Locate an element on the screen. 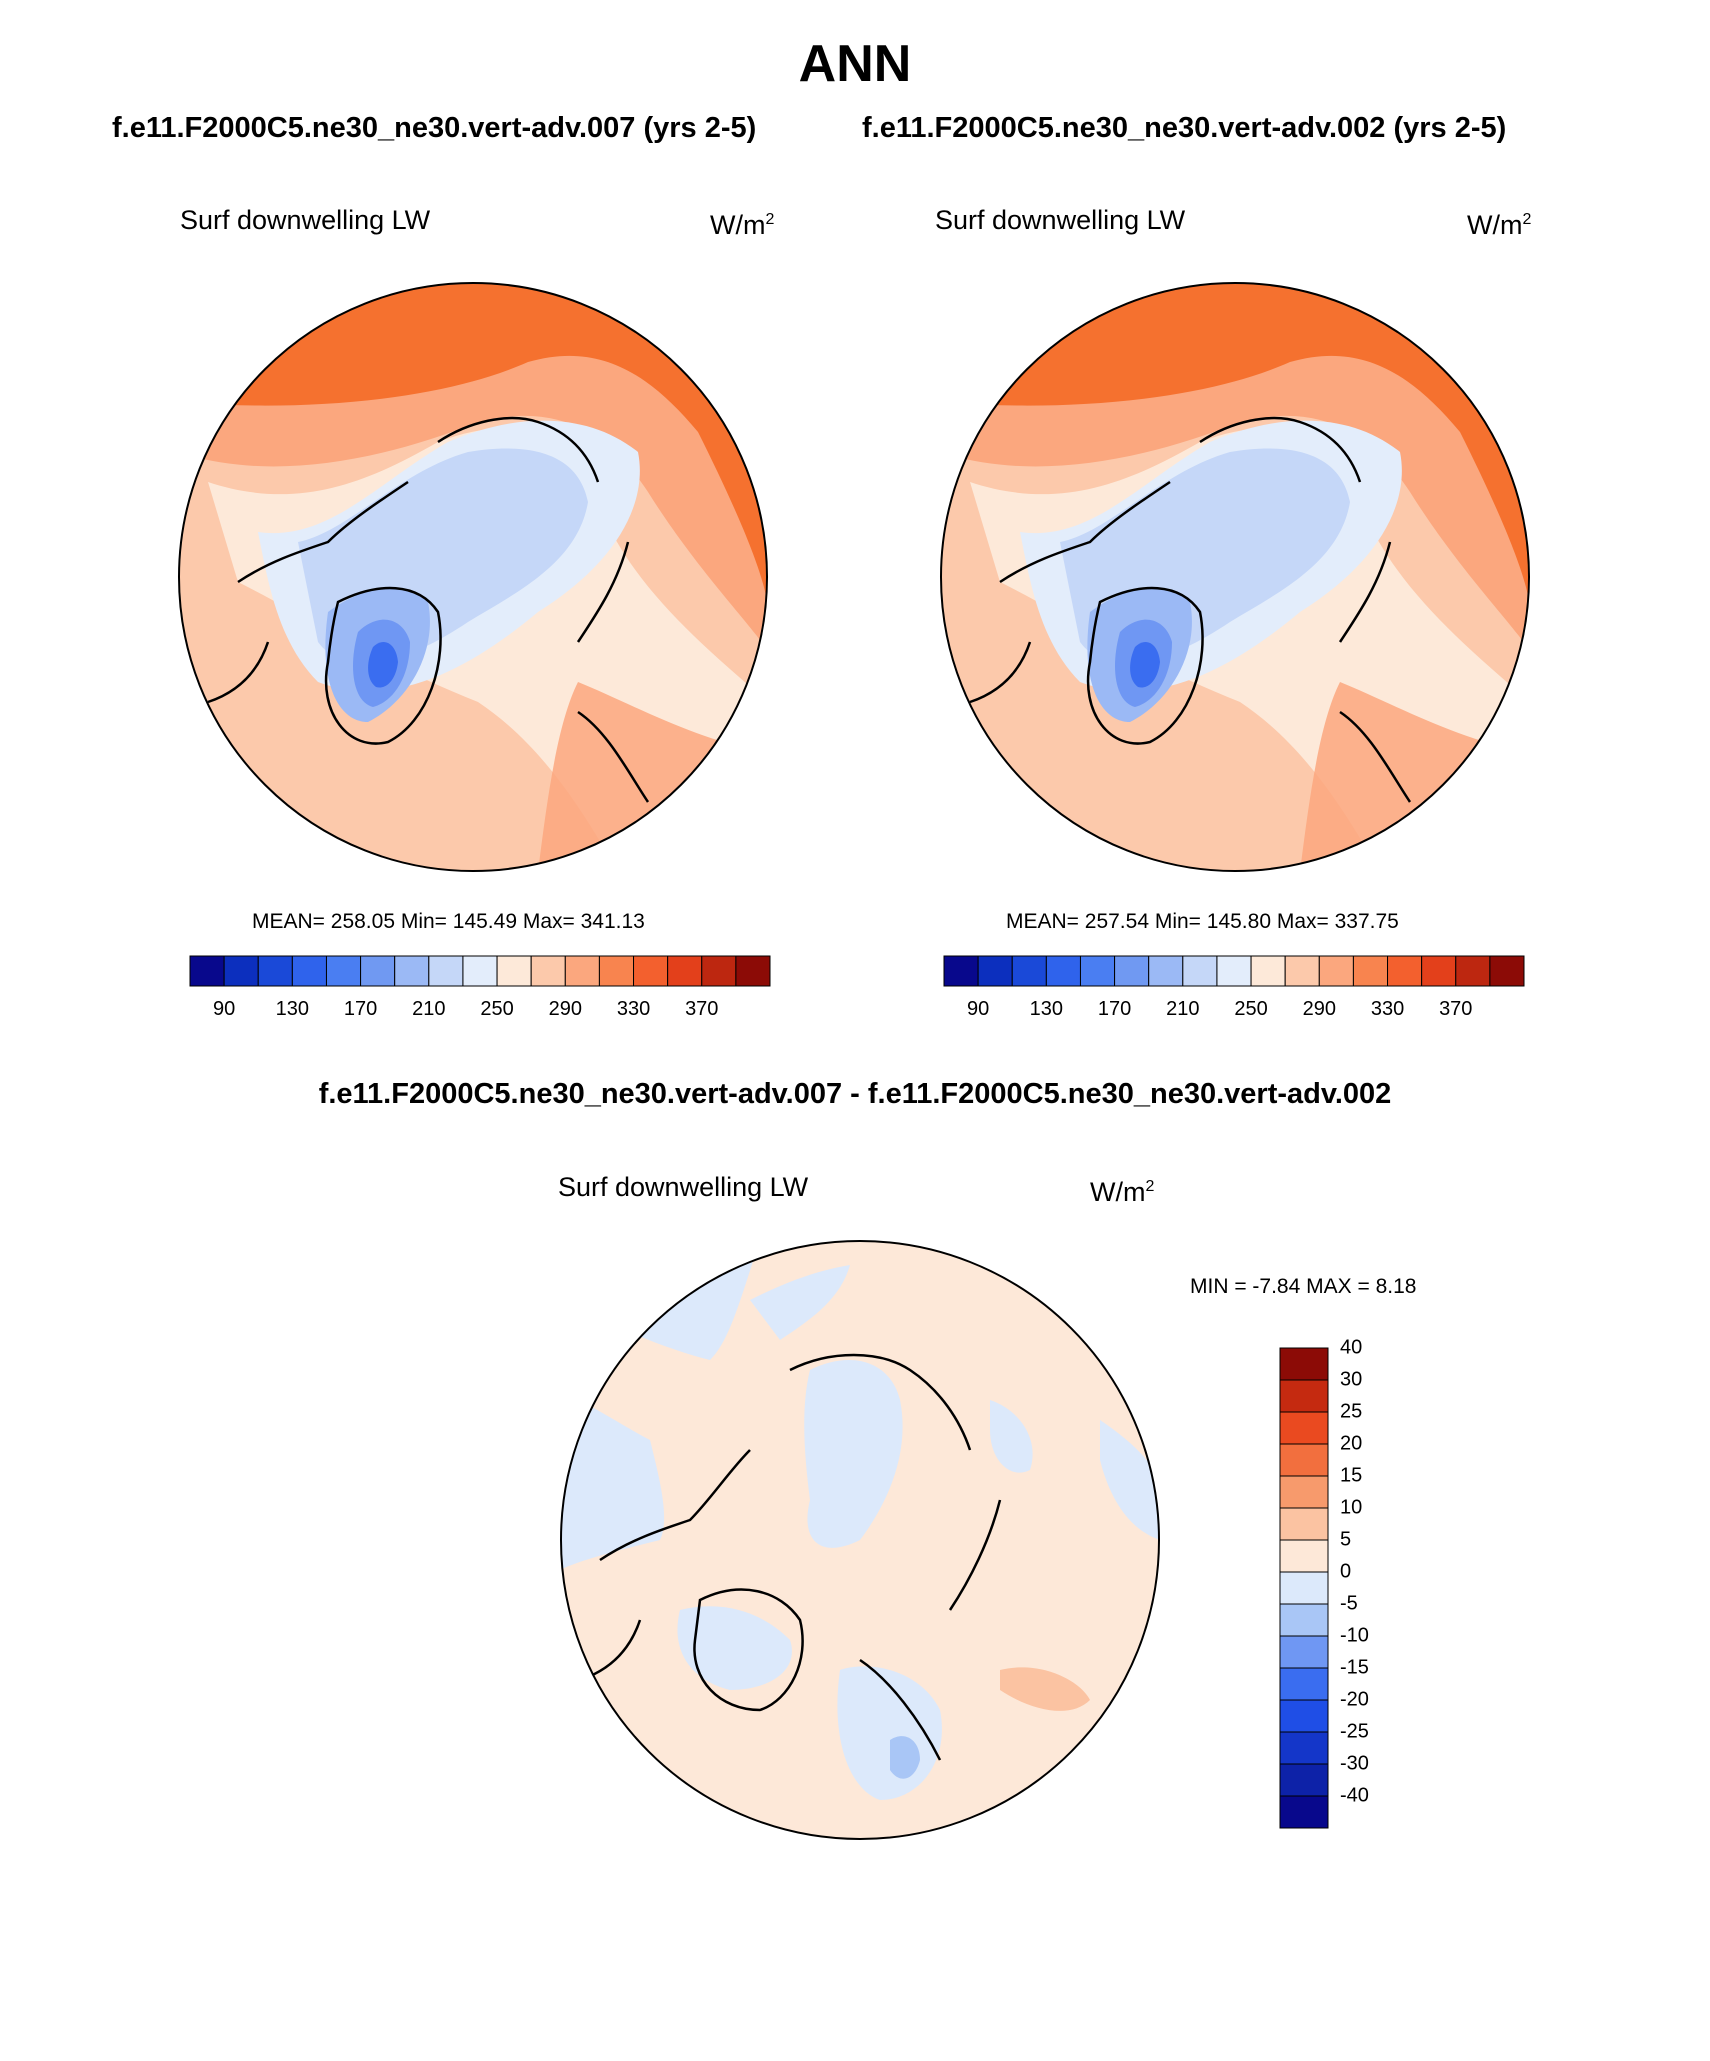  diff-variable-label: Surf downwelling LW is located at coordinates (683, 1187).